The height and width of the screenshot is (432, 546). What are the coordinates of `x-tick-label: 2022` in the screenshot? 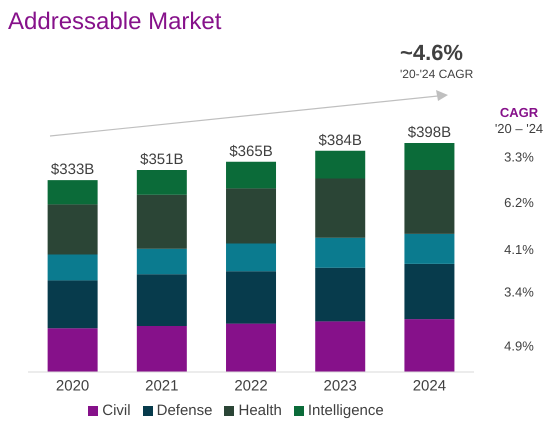 It's located at (251, 386).